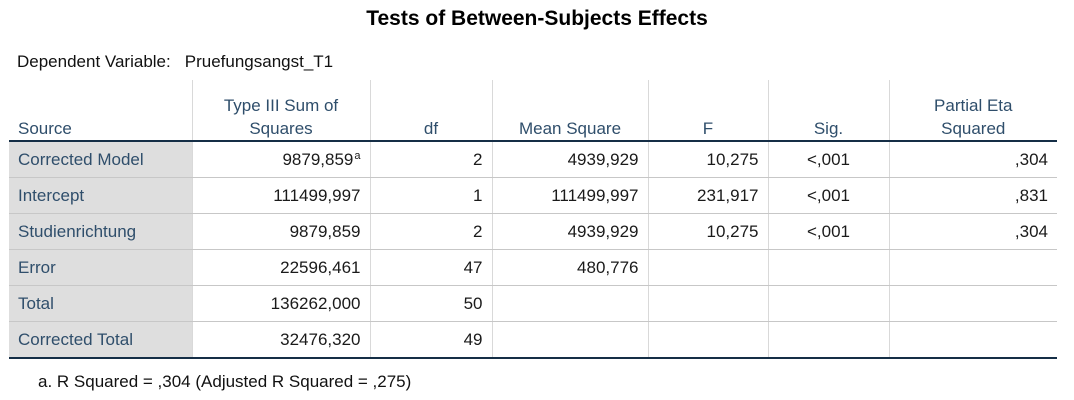 This screenshot has height=400, width=1074. Describe the element at coordinates (430, 110) in the screenshot. I see `header-df: df` at that location.